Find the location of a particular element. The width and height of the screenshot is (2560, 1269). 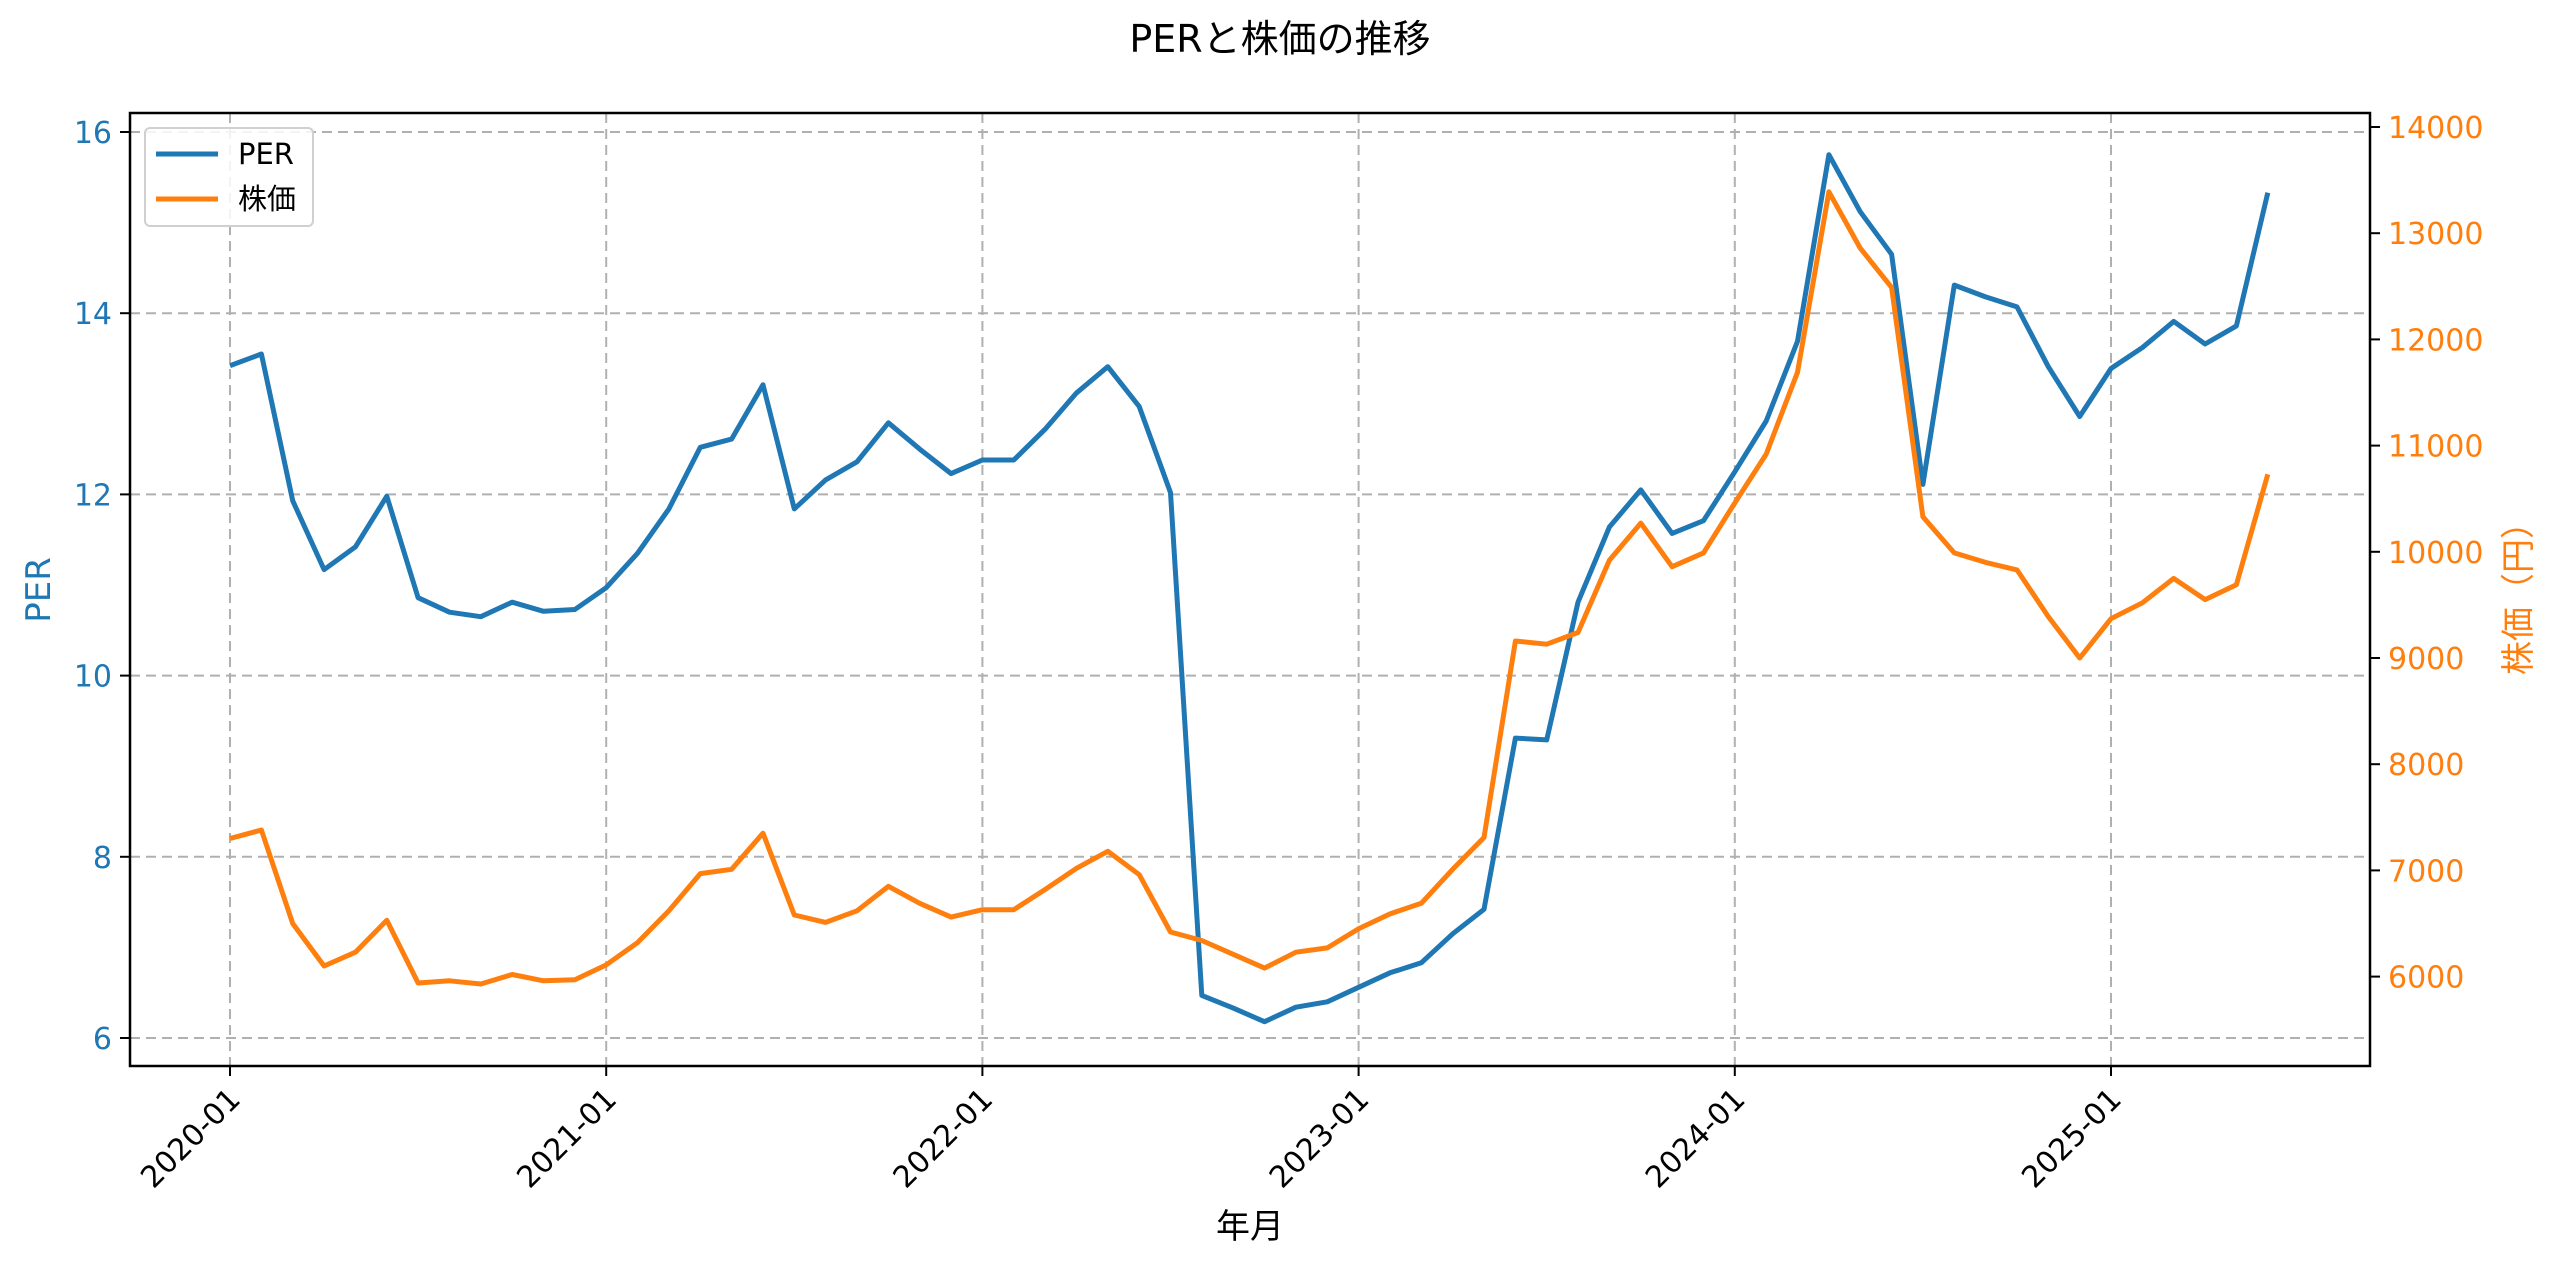

x-tick-label: 2025-01 is located at coordinates (2071, 1138).